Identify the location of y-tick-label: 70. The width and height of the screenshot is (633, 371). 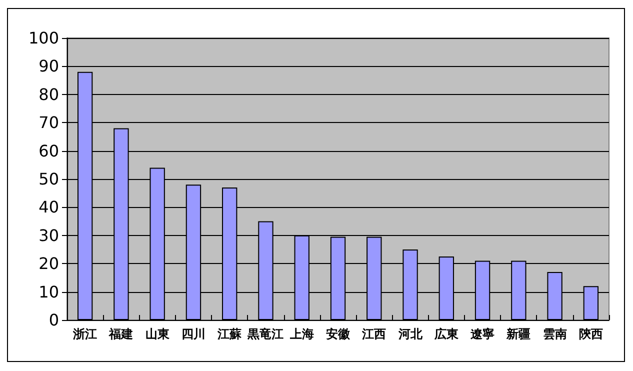
(48, 122).